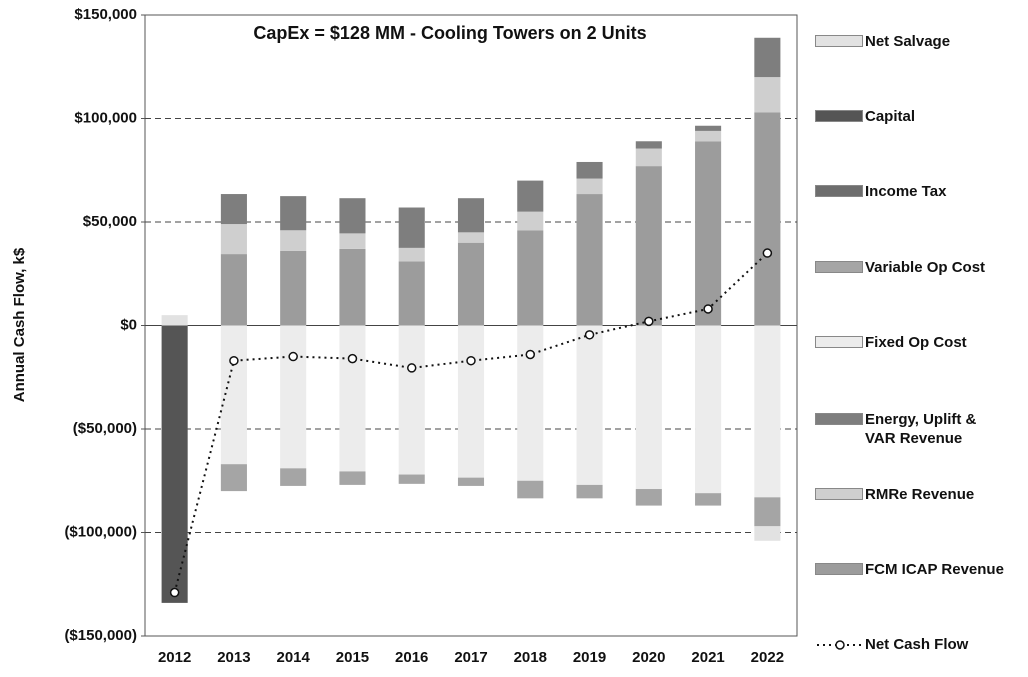 The height and width of the screenshot is (677, 1028). I want to click on legend-label: Fixed Op Cost, so click(916, 342).